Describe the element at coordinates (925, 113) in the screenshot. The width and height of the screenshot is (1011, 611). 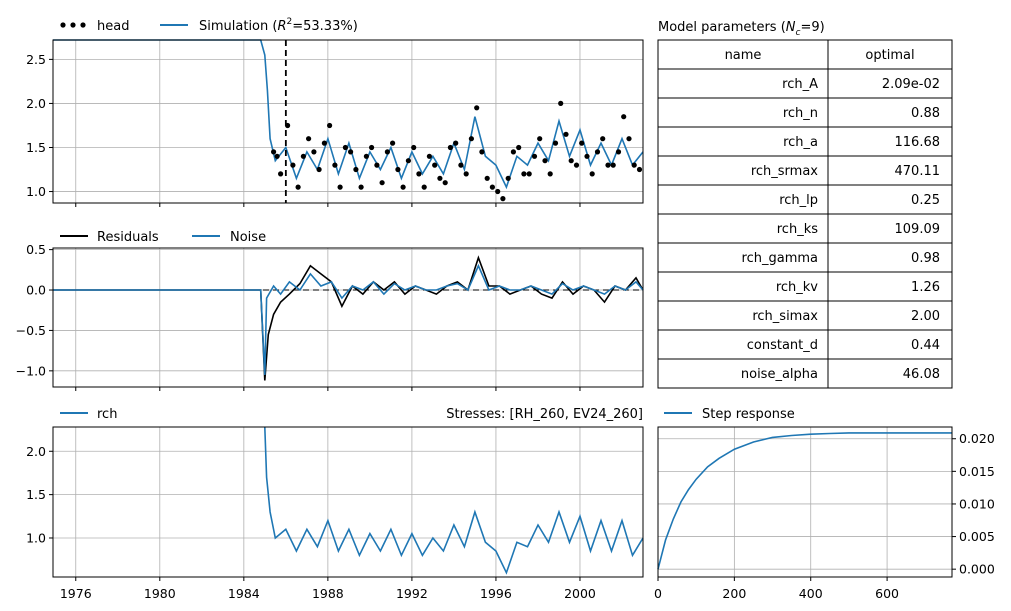
I see `param-value: 0.88` at that location.